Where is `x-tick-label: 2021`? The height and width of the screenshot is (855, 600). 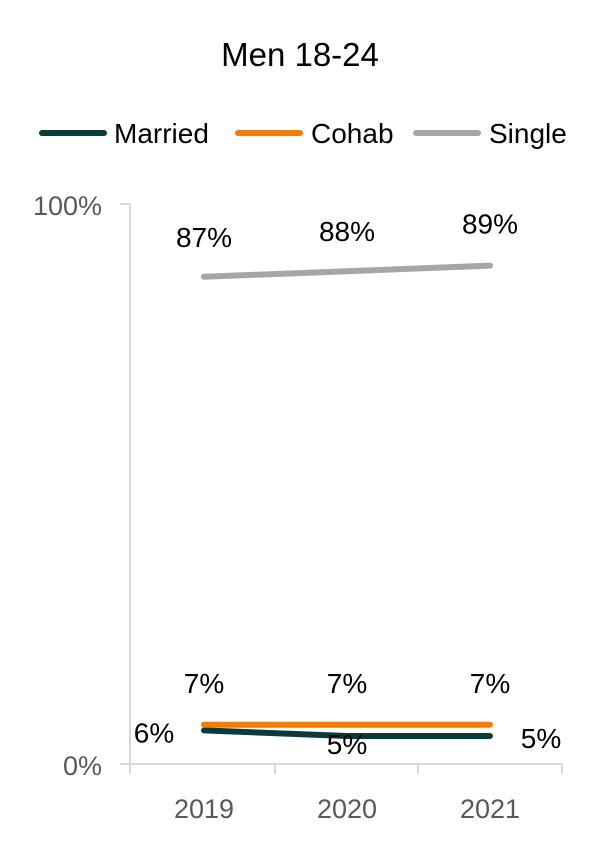
x-tick-label: 2021 is located at coordinates (490, 809).